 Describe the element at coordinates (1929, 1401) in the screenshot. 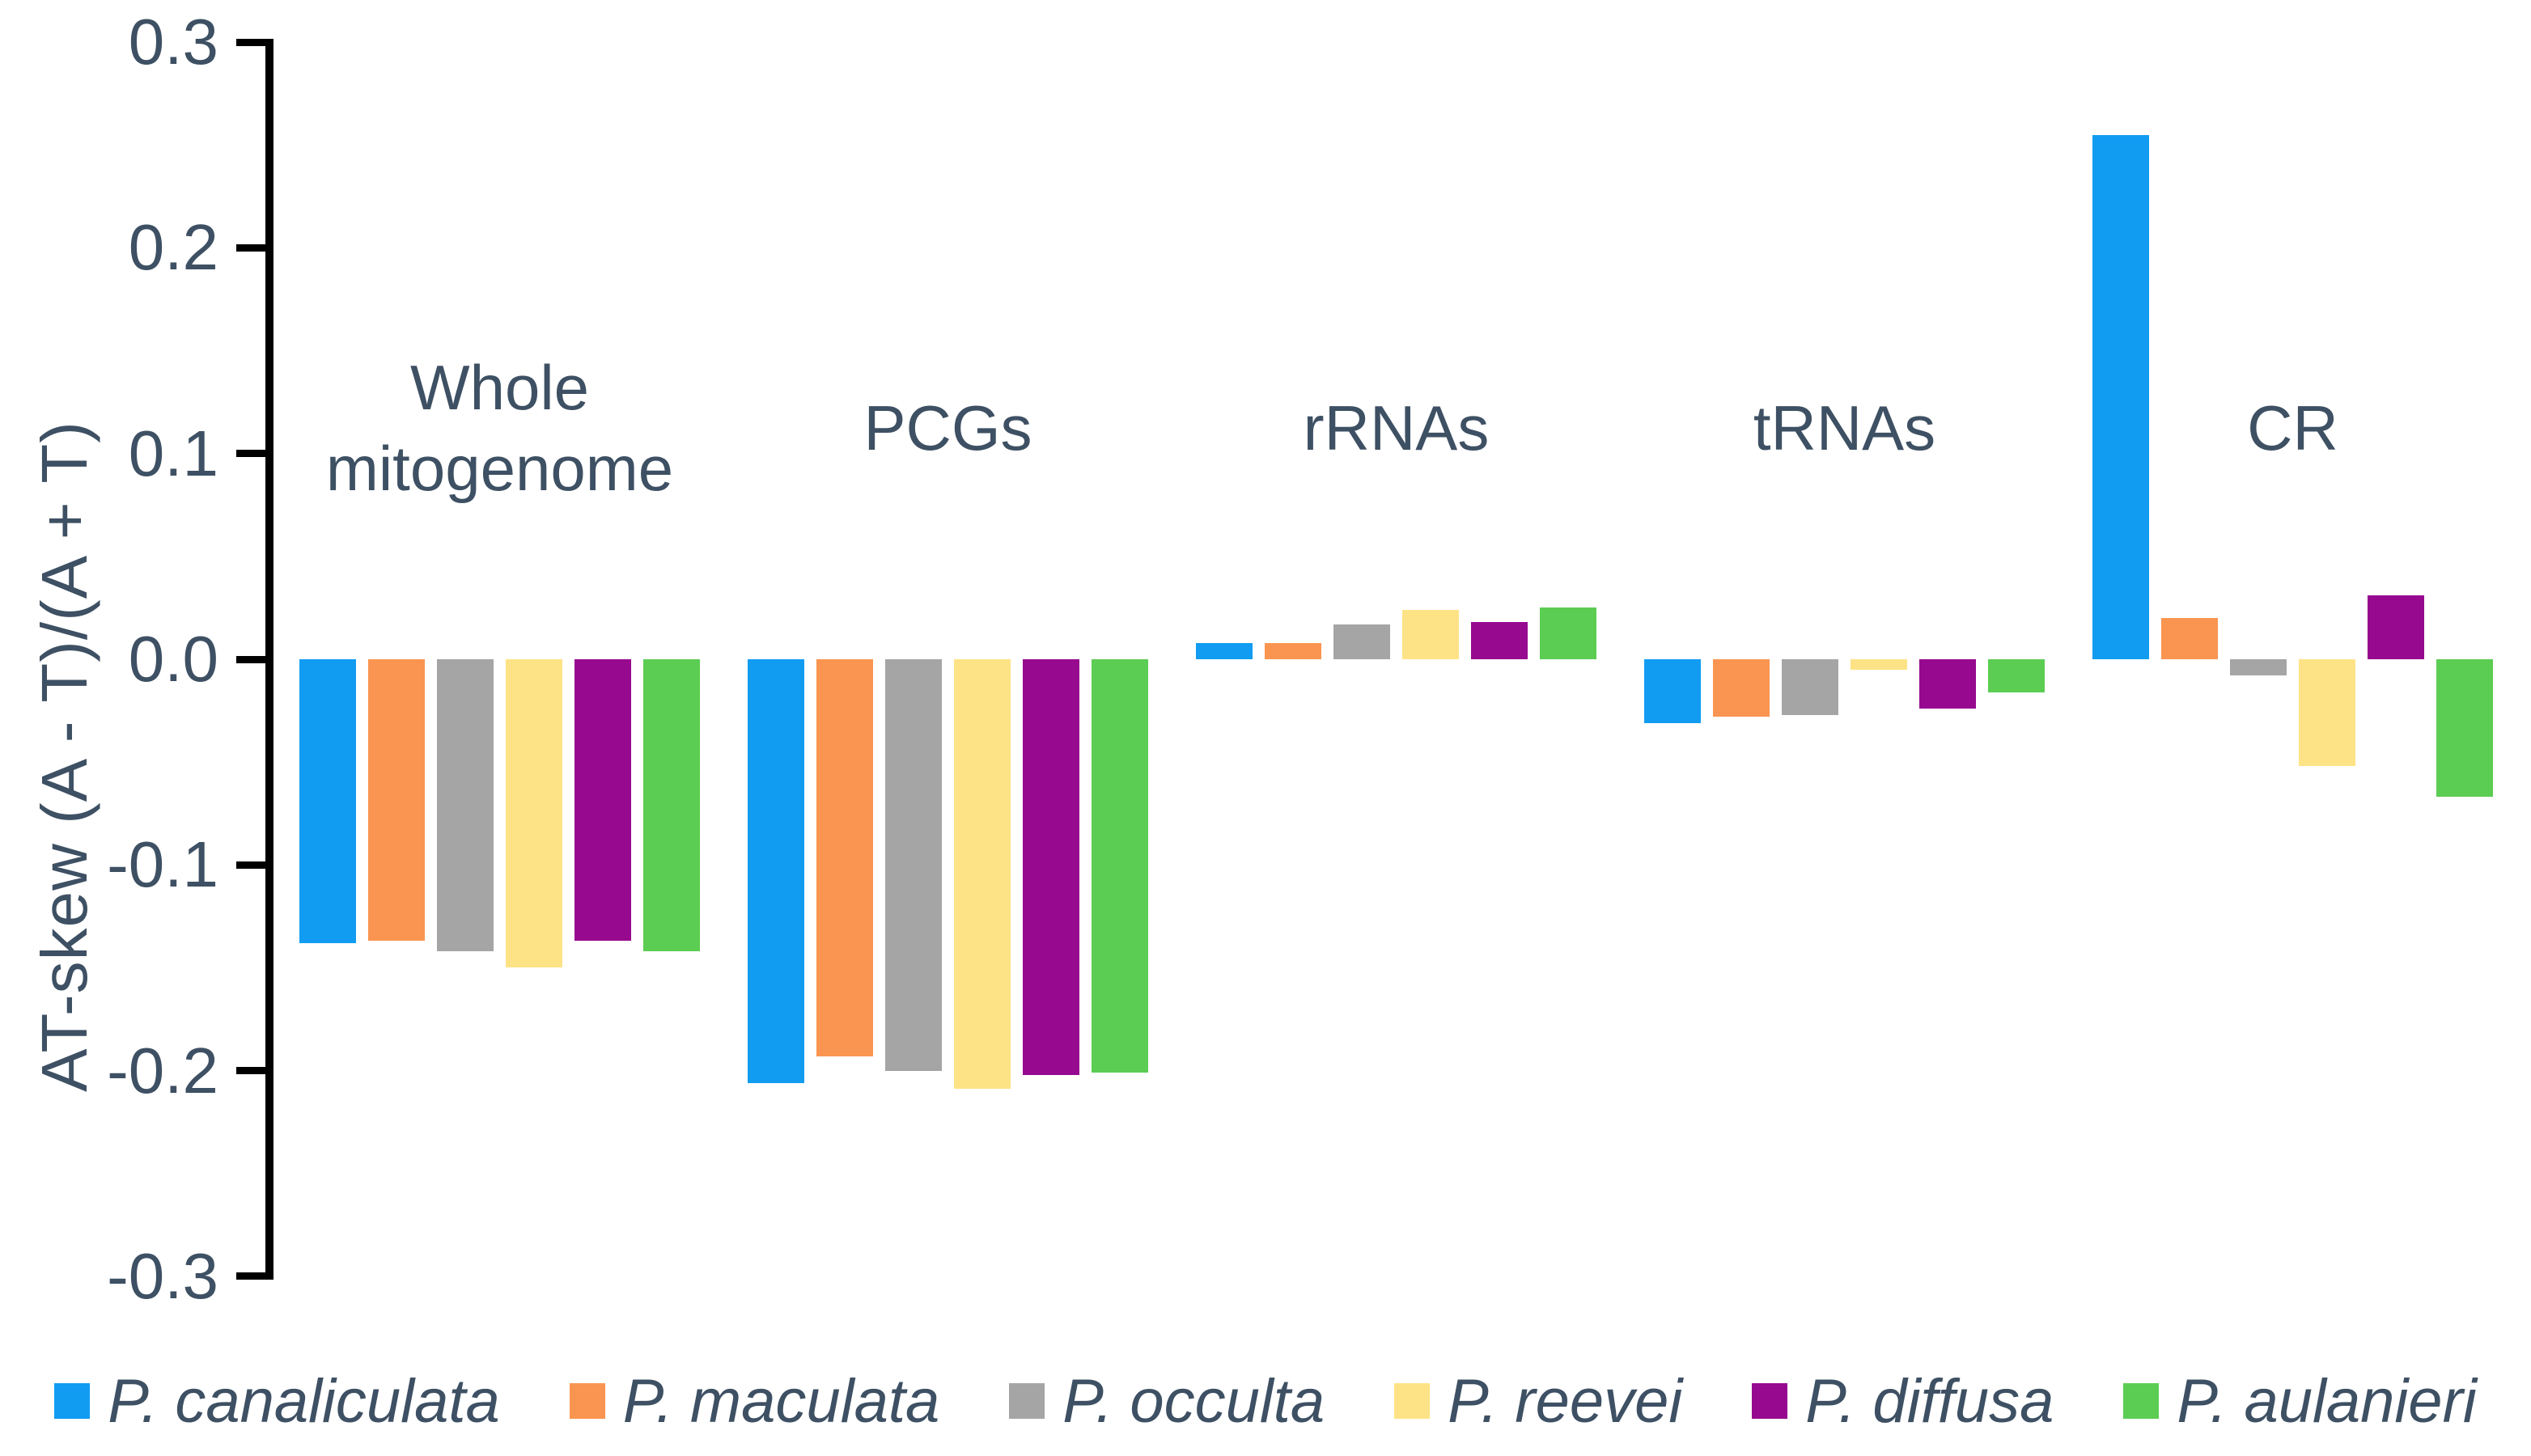

I see `legend-label-p-diffusa: P. diffusa` at that location.